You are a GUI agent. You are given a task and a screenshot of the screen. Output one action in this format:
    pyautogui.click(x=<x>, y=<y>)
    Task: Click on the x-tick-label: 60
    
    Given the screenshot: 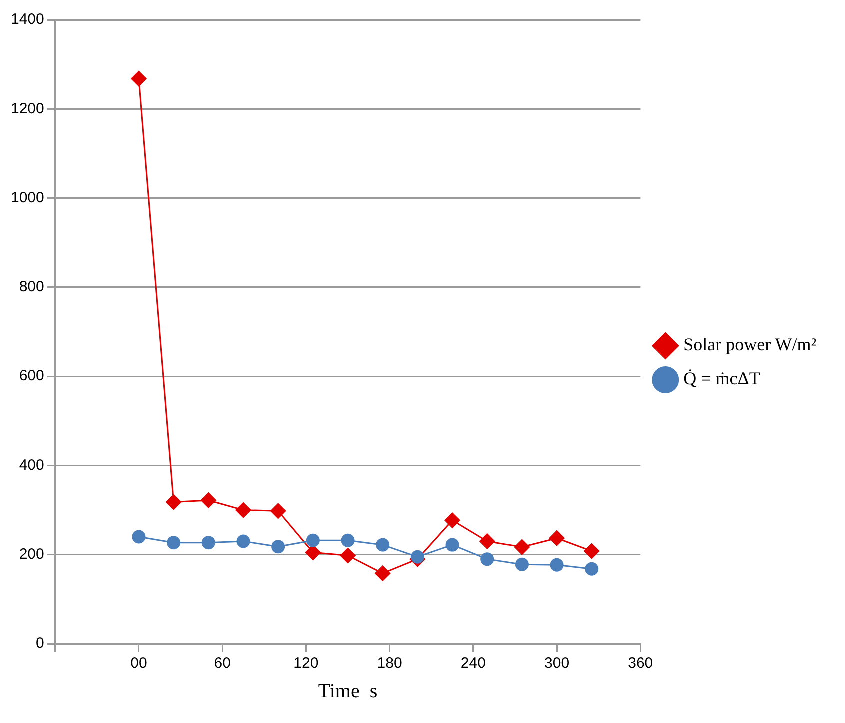 What is the action you would take?
    pyautogui.click(x=222, y=663)
    